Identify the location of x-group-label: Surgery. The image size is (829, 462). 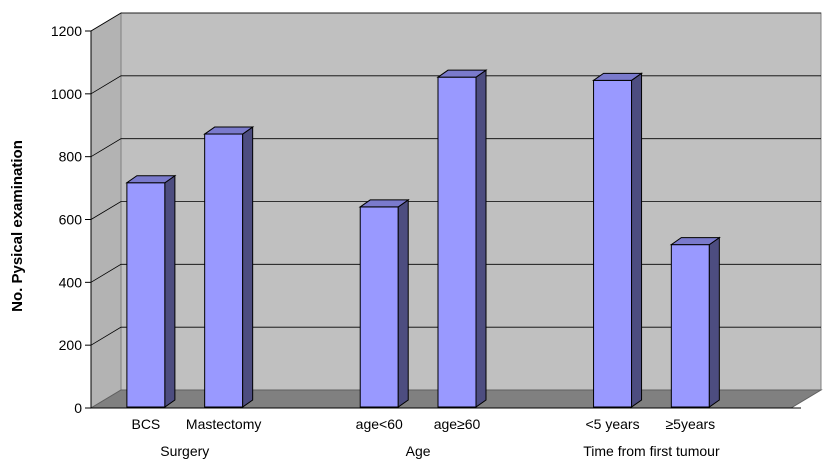
(184, 451).